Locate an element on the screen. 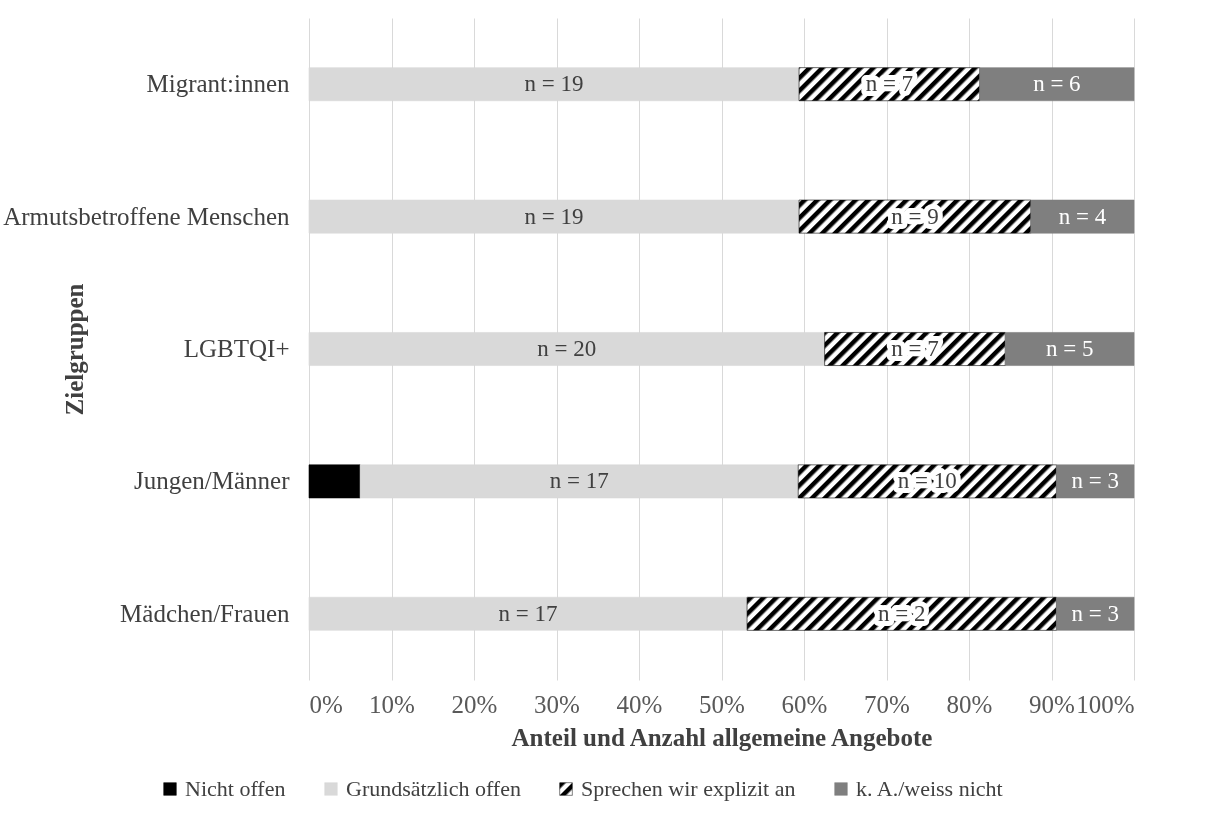  x-tick-label: 50% is located at coordinates (722, 704).